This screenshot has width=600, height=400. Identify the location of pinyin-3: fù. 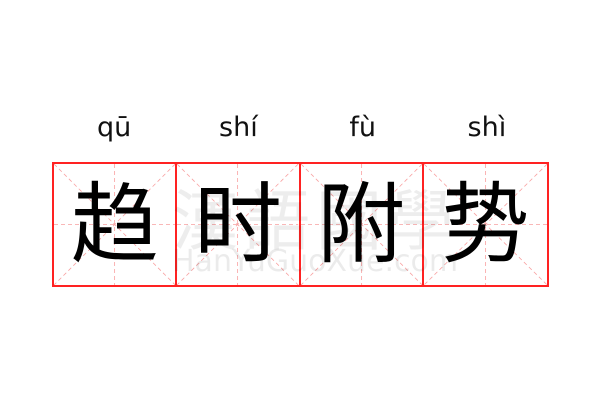
(362, 127).